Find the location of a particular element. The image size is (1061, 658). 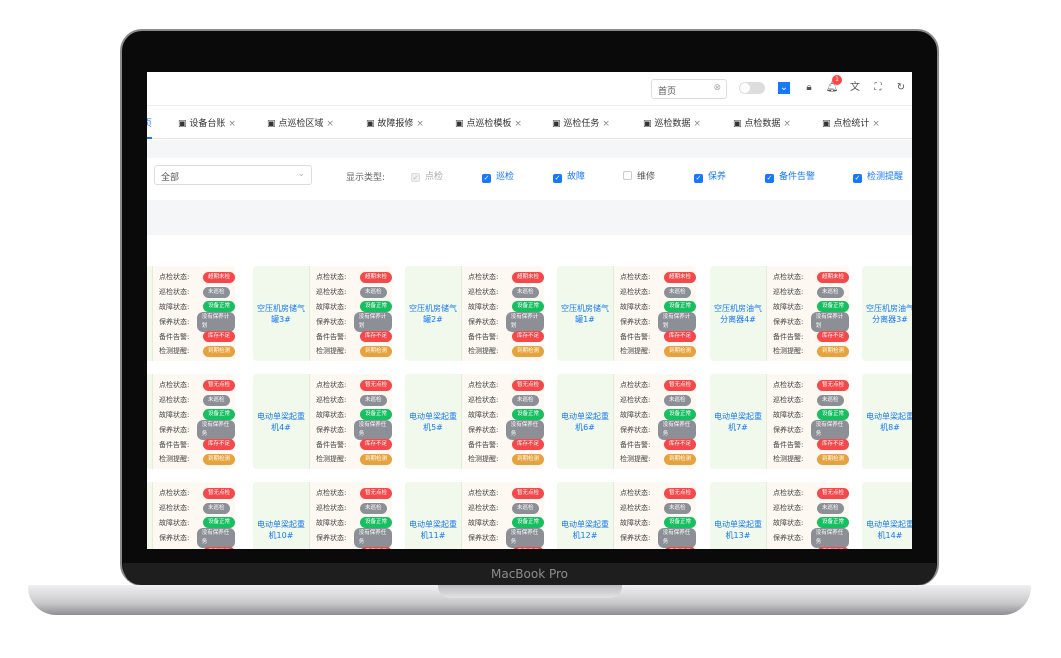

tab-8: ▣ 点检统计 × is located at coordinates (851, 122).